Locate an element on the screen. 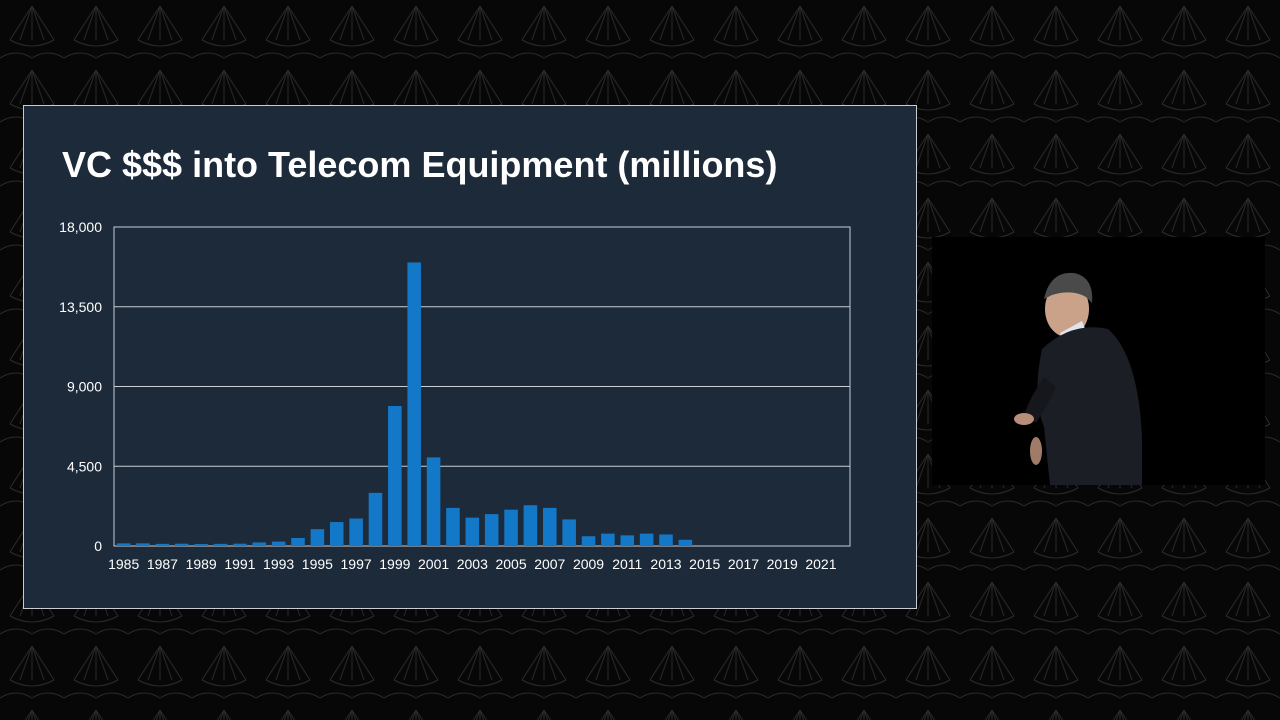  x-tick-label: 2009 is located at coordinates (588, 564).